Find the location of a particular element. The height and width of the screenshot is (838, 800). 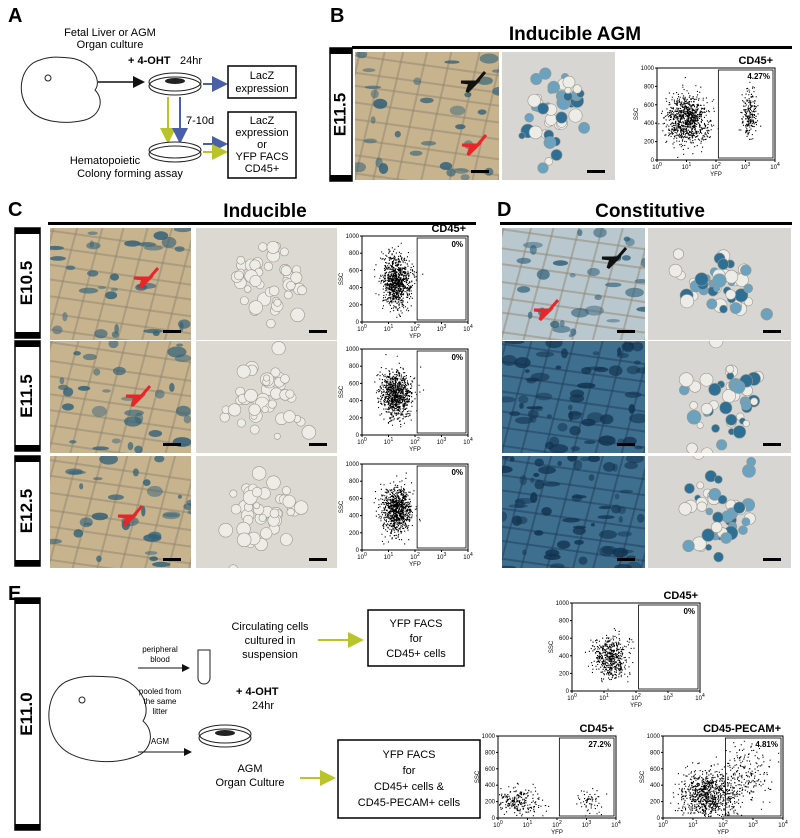

box is located at coordinates (262, 145).